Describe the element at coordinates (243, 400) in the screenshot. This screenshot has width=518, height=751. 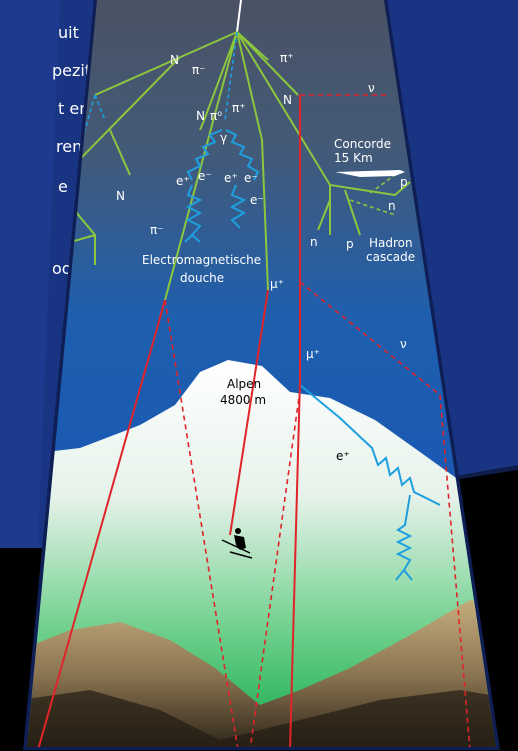
I see `label: 4800 m` at that location.